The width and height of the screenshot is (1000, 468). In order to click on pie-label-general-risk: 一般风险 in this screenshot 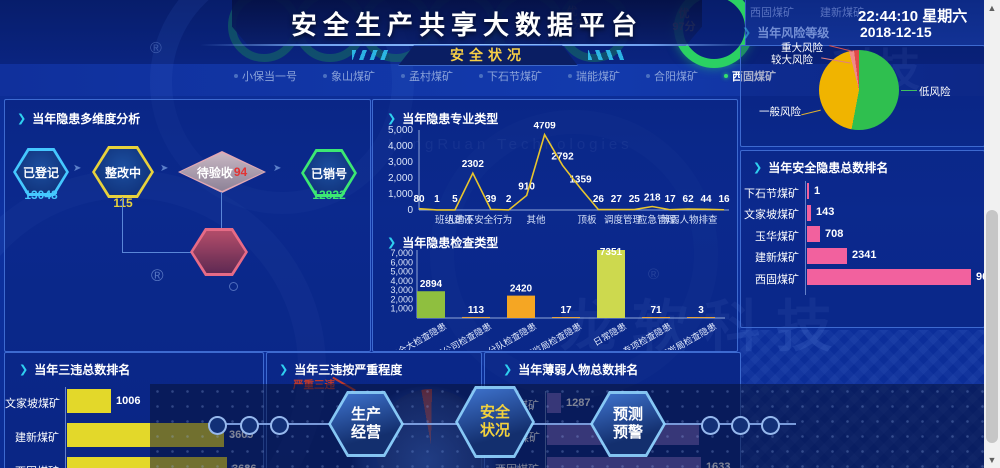, I will do `click(780, 112)`.